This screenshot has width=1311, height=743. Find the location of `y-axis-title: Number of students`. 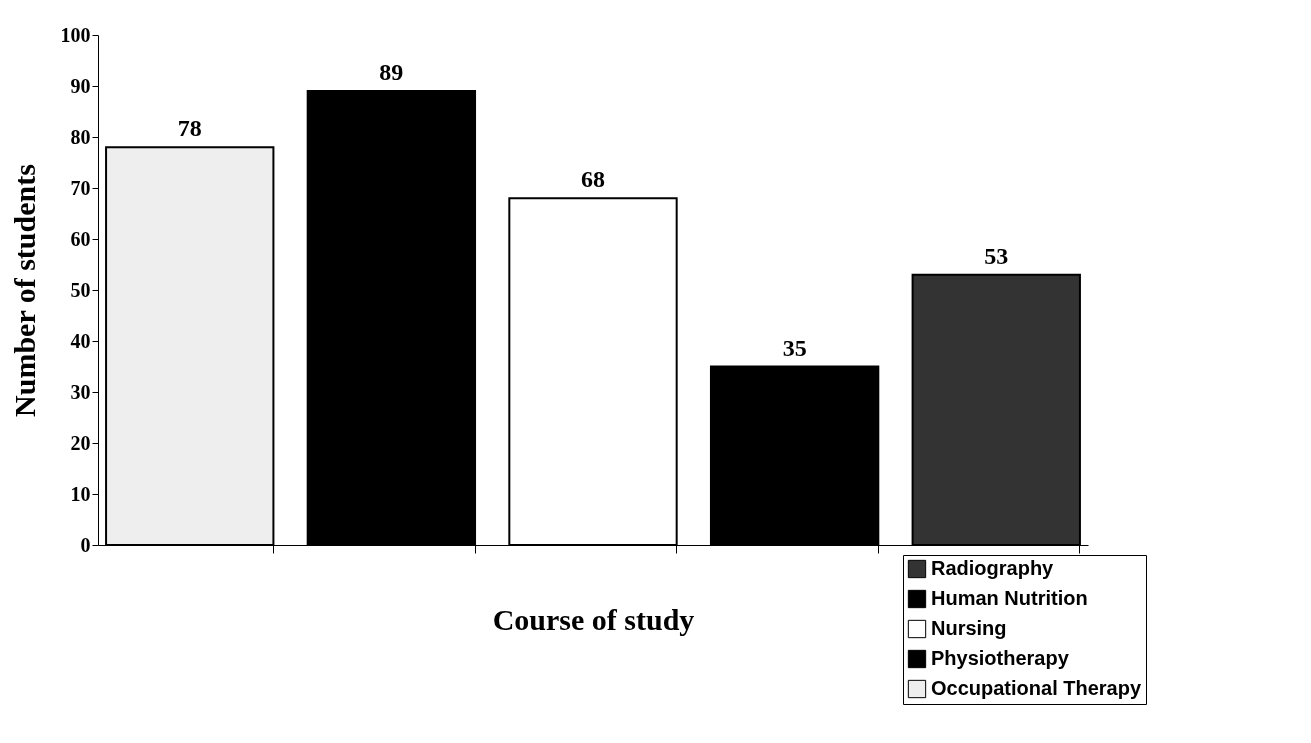

y-axis-title: Number of students is located at coordinates (24, 290).